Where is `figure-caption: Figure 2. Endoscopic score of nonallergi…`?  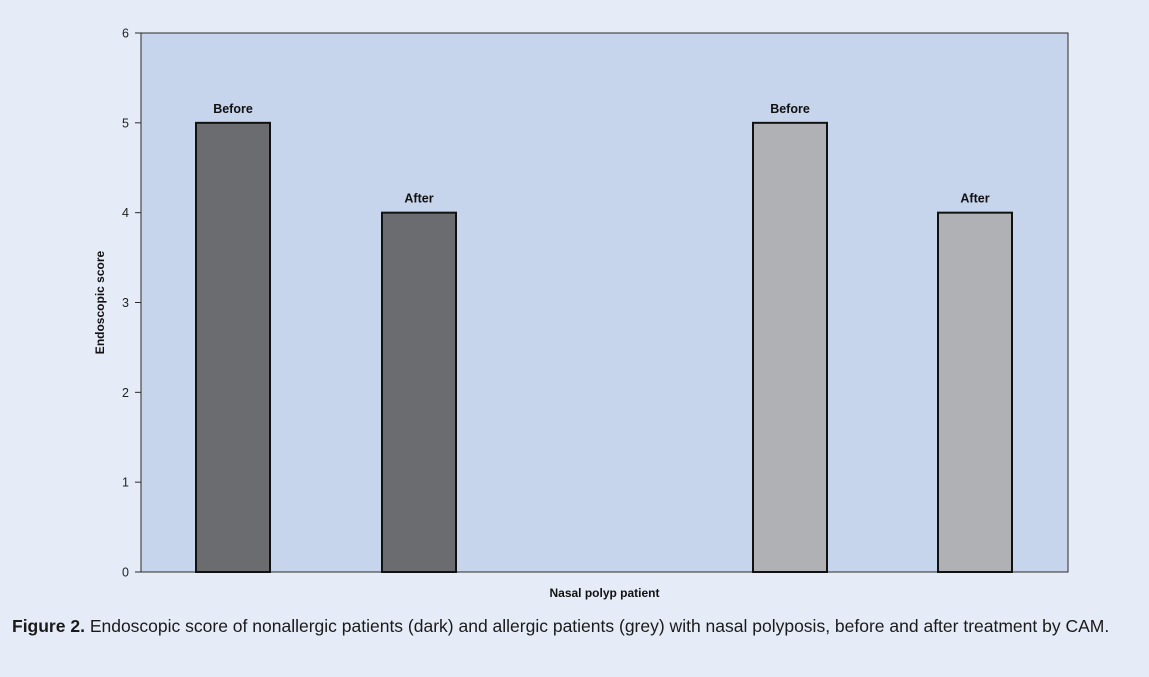
figure-caption: Figure 2. Endoscopic score of nonallergi… is located at coordinates (572, 626).